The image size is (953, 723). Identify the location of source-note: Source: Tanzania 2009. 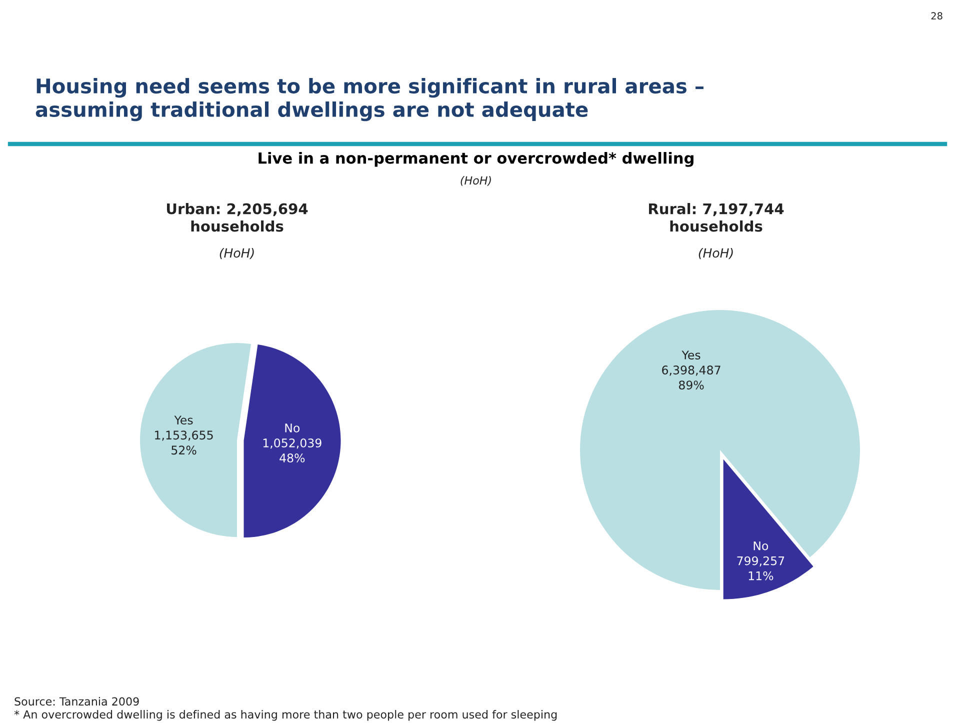
(76, 701).